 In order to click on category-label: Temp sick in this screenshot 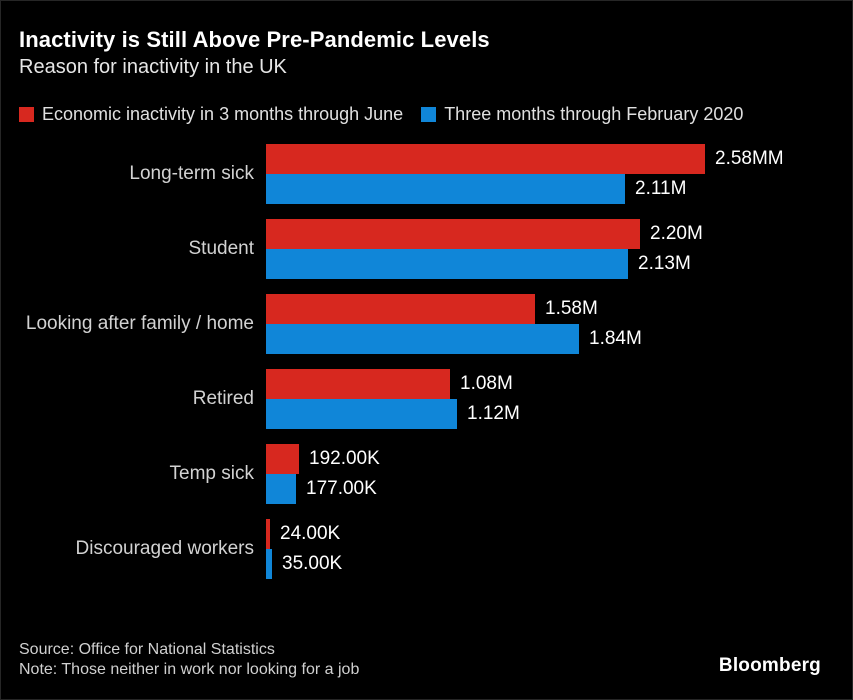, I will do `click(211, 473)`.